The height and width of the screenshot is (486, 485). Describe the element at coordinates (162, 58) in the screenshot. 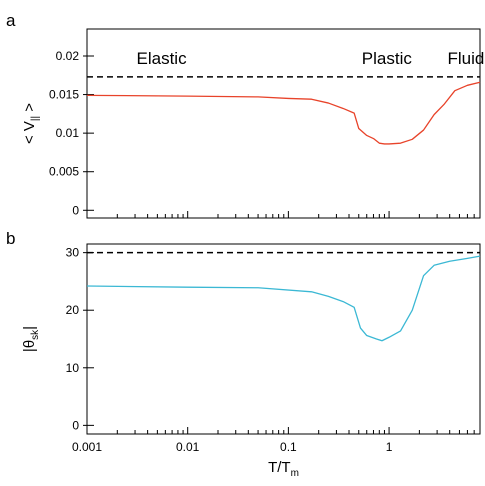

I see `region-label: Elastic` at that location.